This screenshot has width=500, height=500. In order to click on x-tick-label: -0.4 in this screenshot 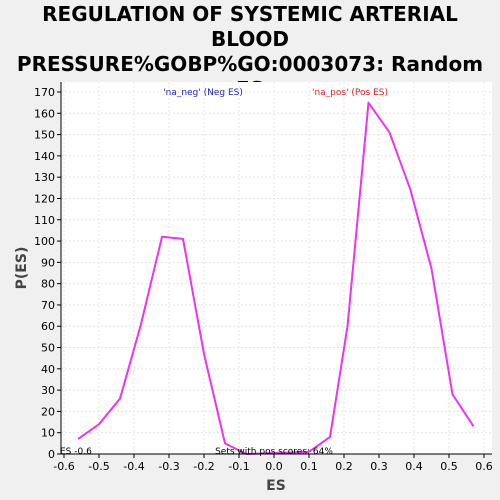, I will do `click(133, 466)`.